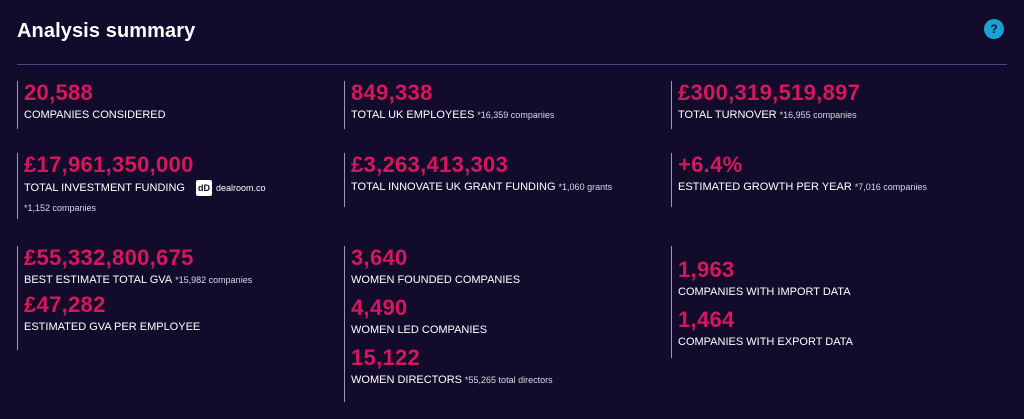 This screenshot has width=1024, height=419. I want to click on stat-value: £55,332,800,675, so click(109, 257).